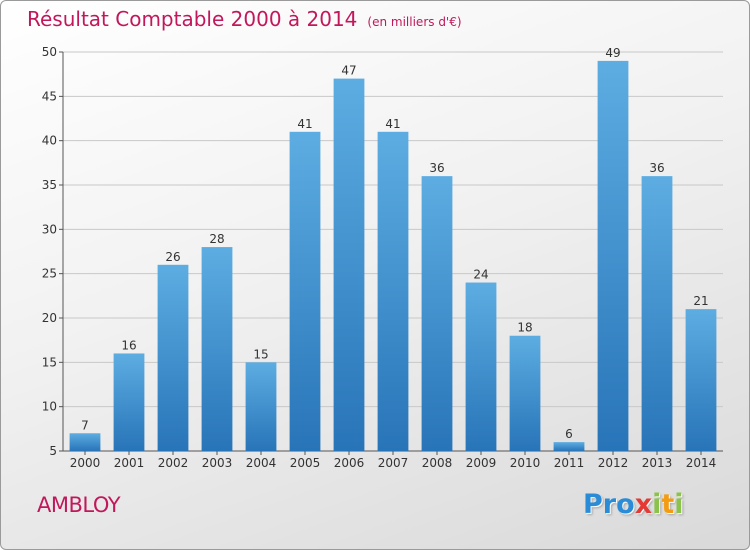 The image size is (750, 550). What do you see at coordinates (625, 504) in the screenshot?
I see `logo-letter: o` at bounding box center [625, 504].